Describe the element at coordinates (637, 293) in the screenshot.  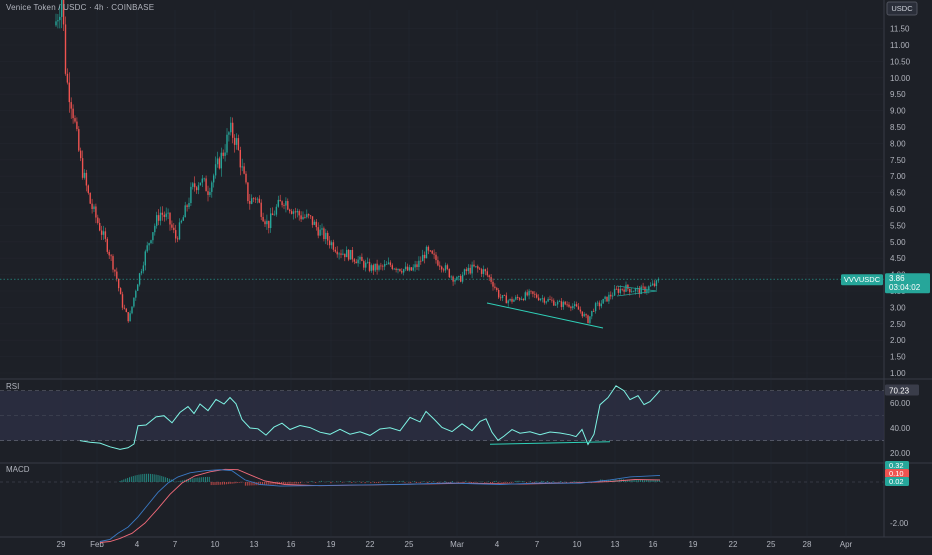
I see `pennant-lower-line` at that location.